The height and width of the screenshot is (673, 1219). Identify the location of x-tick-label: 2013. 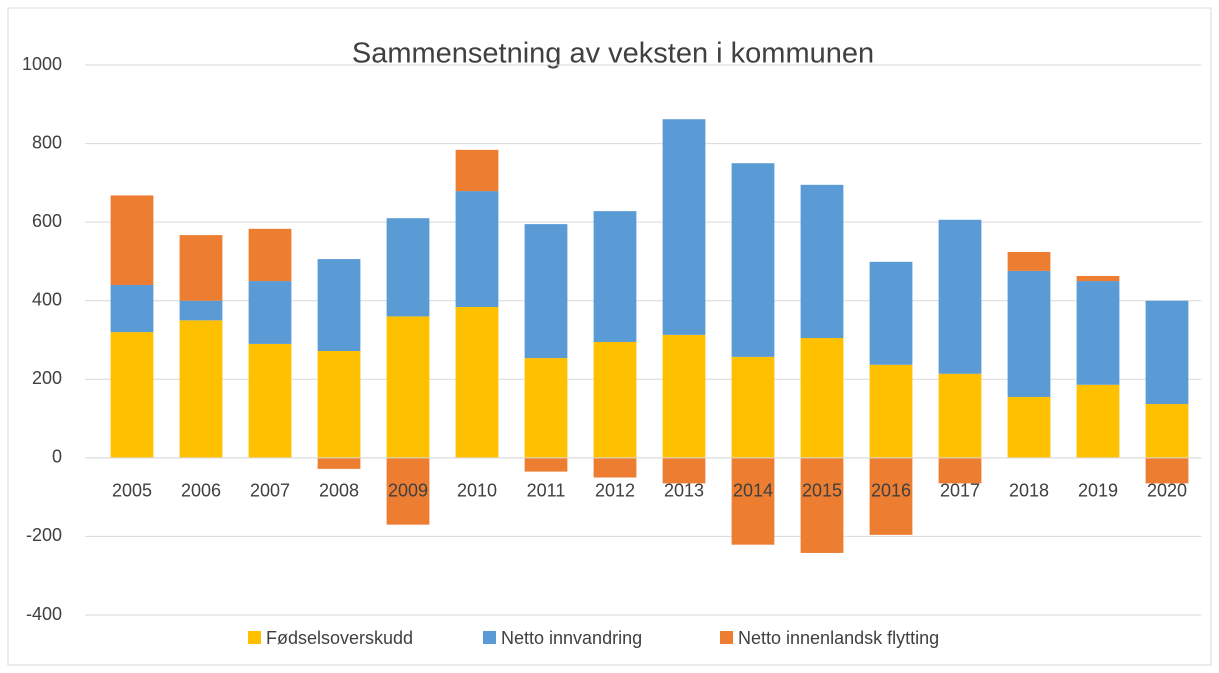
(684, 491).